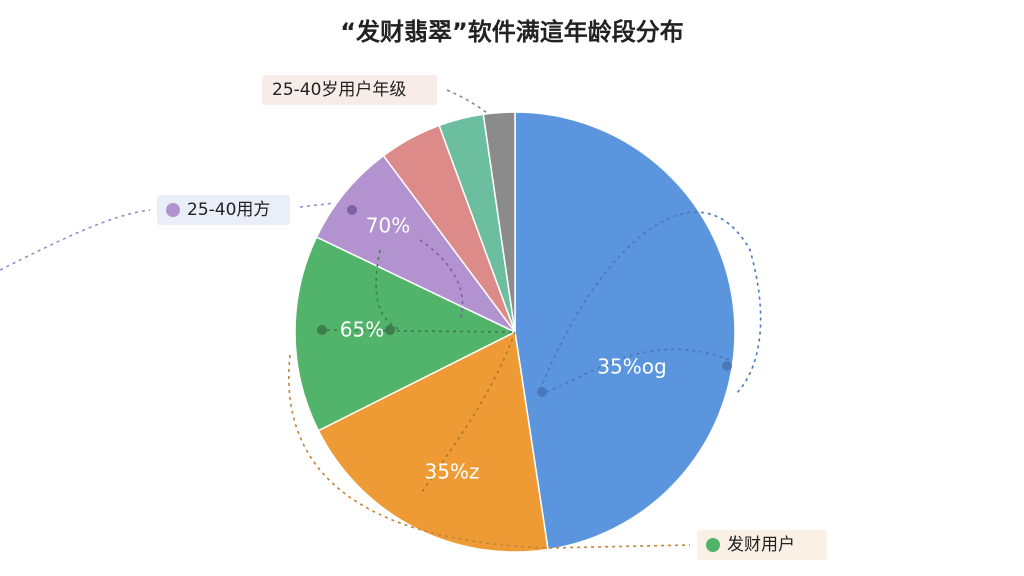 This screenshot has height=576, width=1024. What do you see at coordinates (228, 210) in the screenshot?
I see `callout-label: 25-40用方` at bounding box center [228, 210].